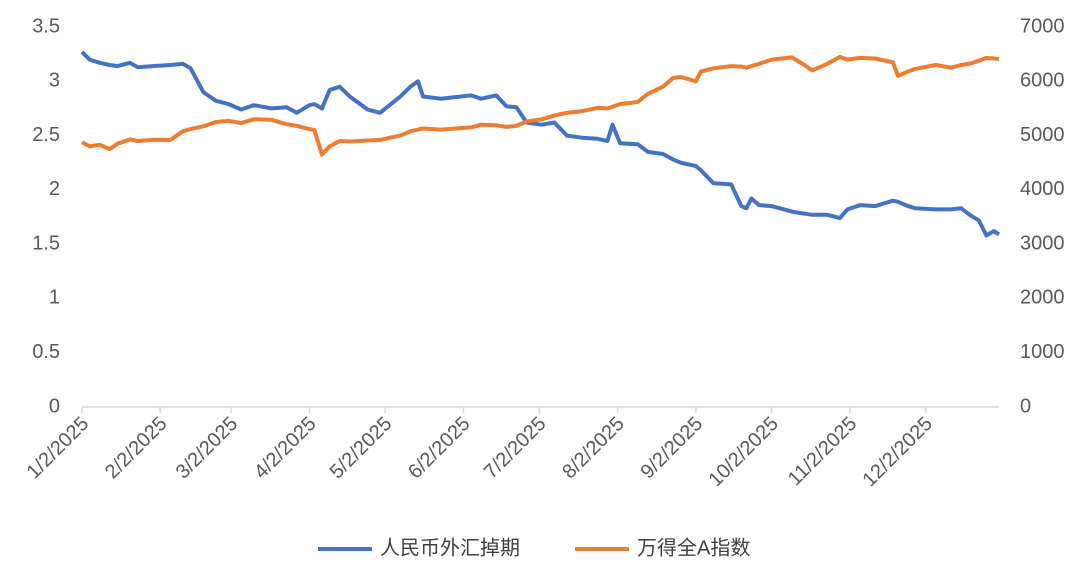 The width and height of the screenshot is (1080, 570). I want to click on y-tick-label: 3, so click(54, 81).